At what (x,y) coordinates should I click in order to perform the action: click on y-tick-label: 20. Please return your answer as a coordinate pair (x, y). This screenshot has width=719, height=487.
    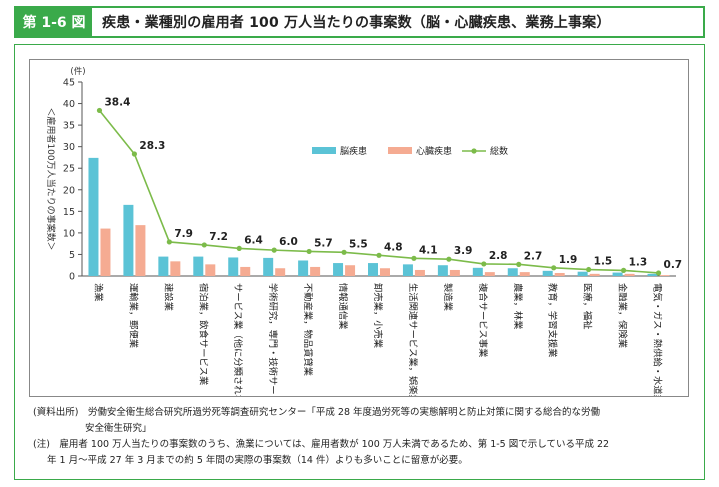
    Looking at the image, I should click on (69, 190).